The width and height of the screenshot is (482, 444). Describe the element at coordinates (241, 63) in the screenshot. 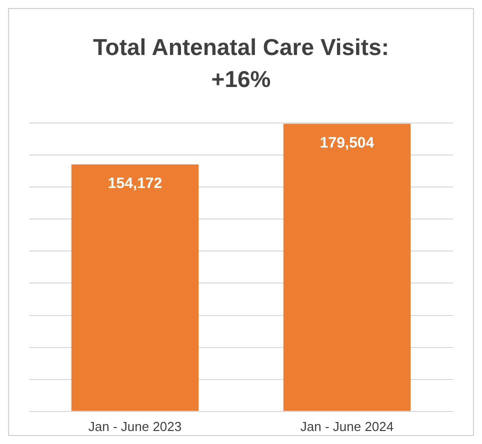

I see `chart-title: Total Antenatal Care Visits: +16%` at that location.